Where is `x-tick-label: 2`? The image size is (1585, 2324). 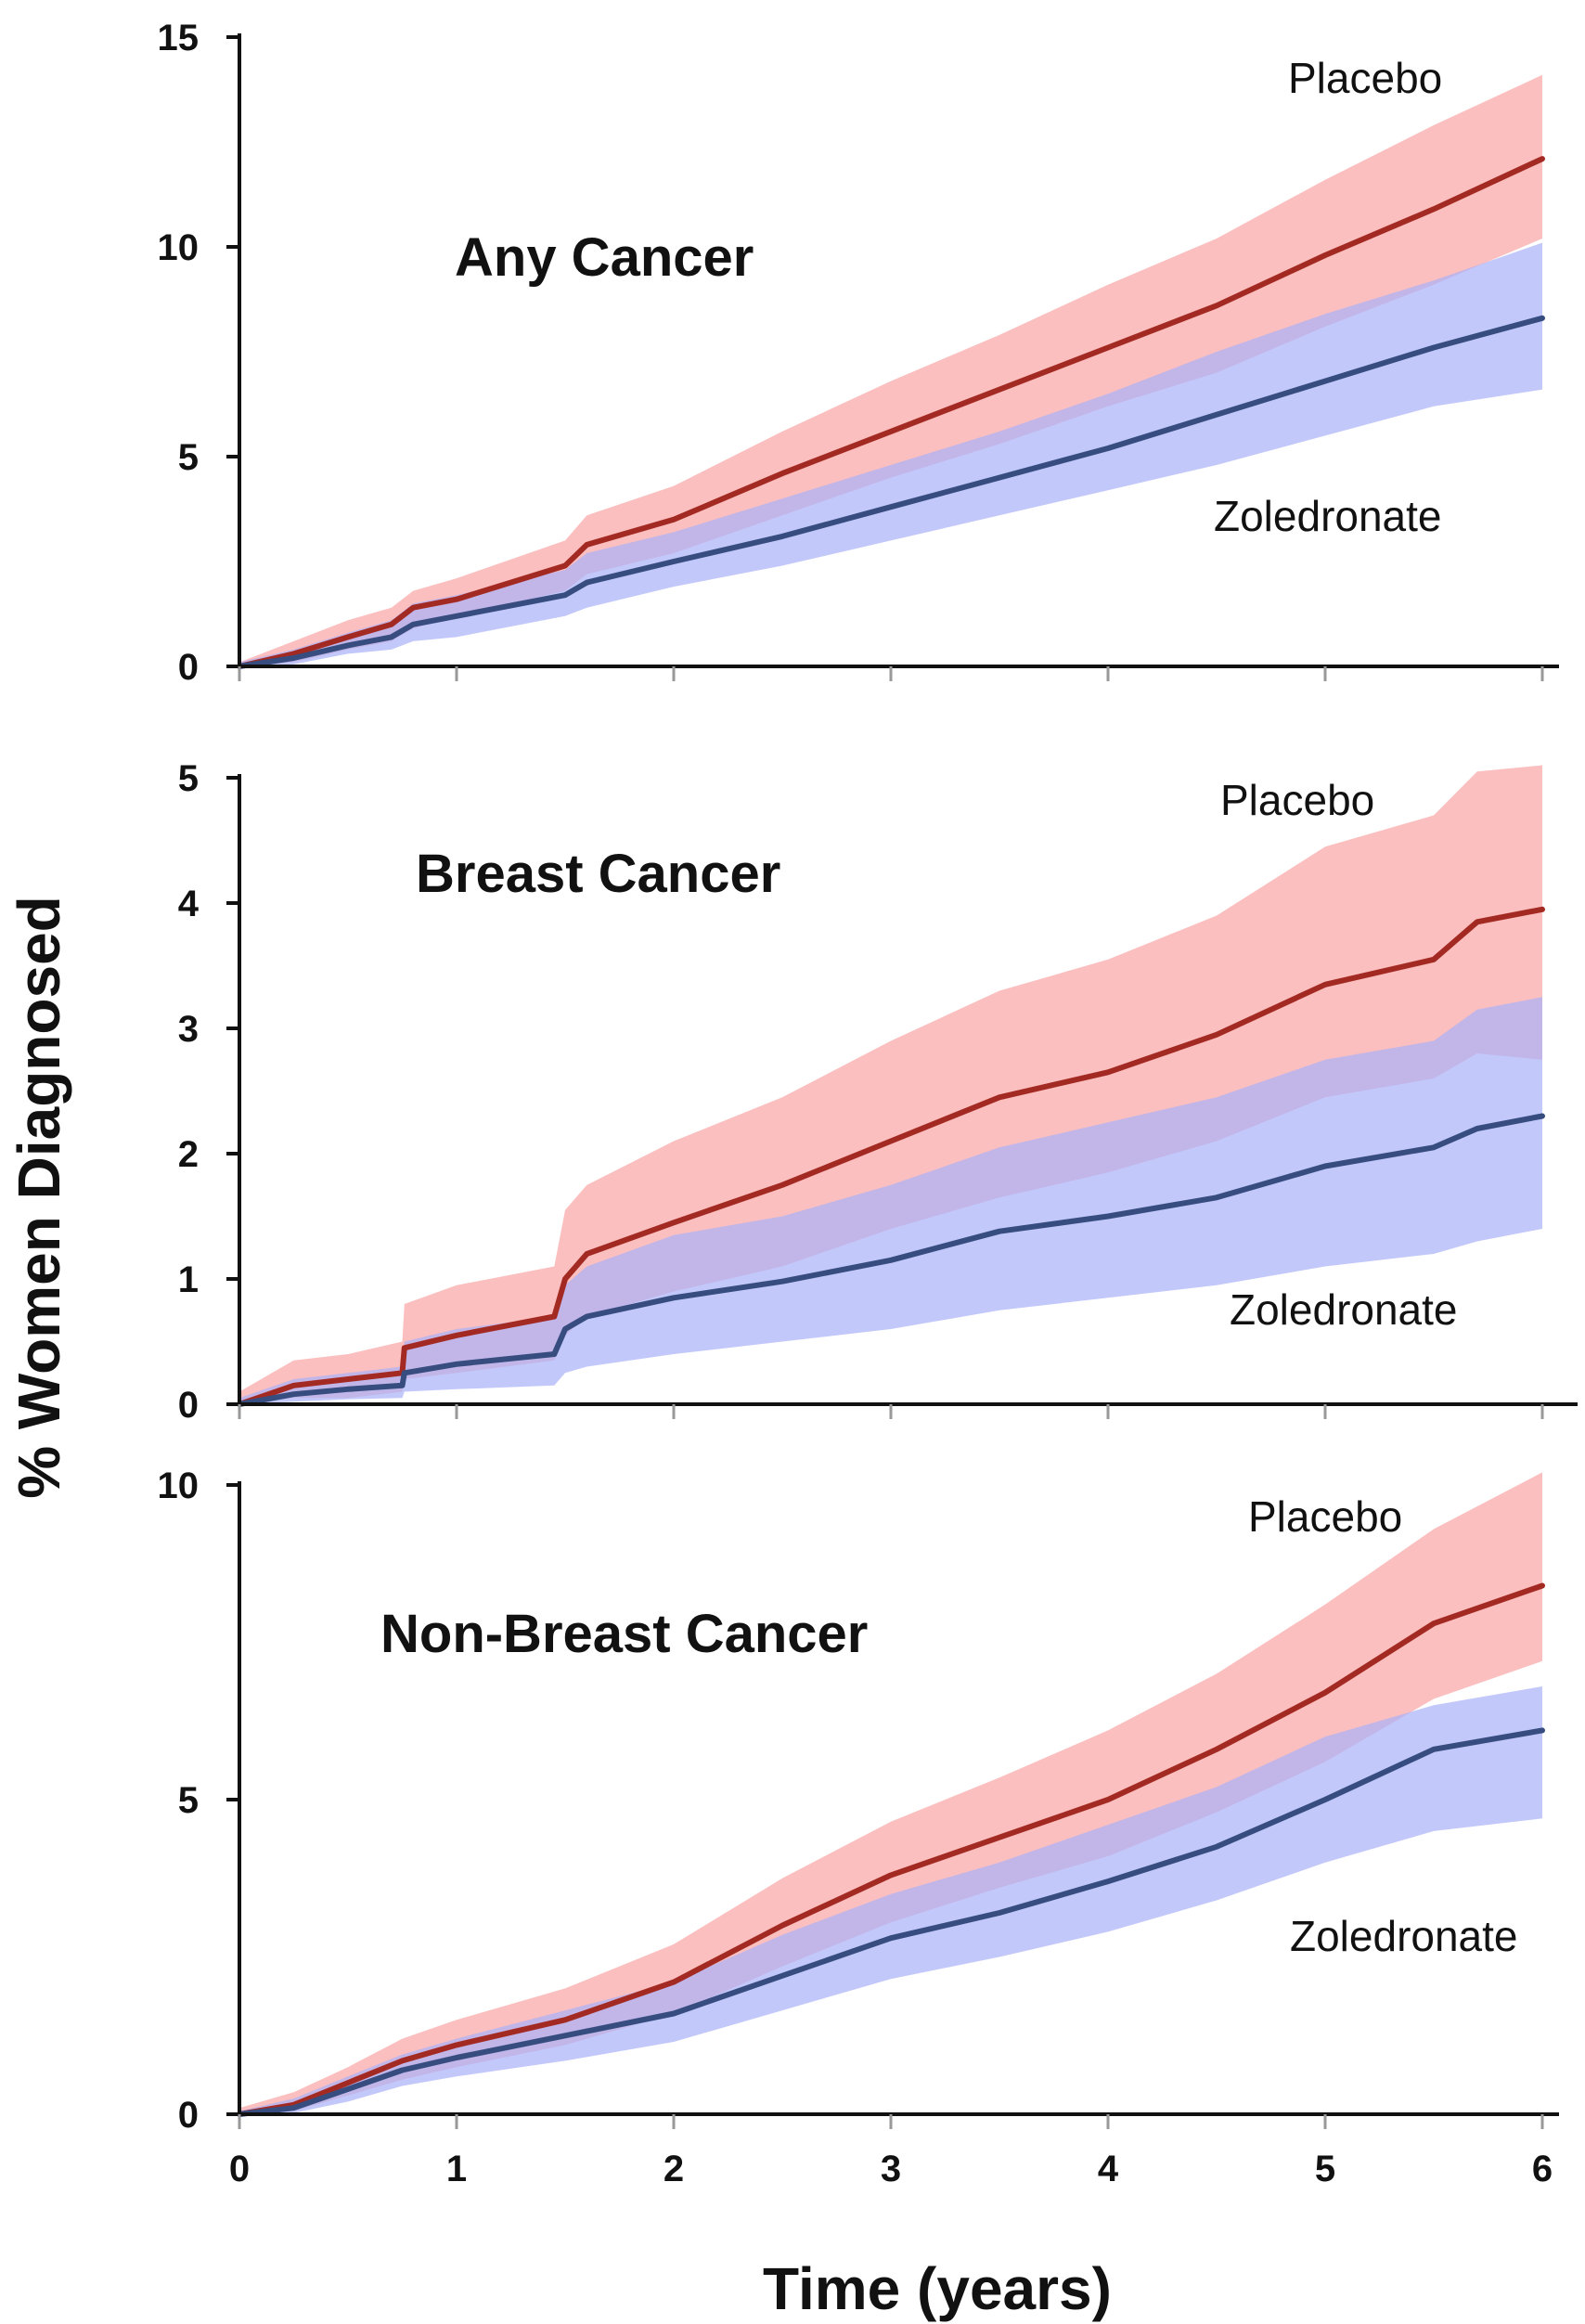
x-tick-label: 2 is located at coordinates (674, 2169).